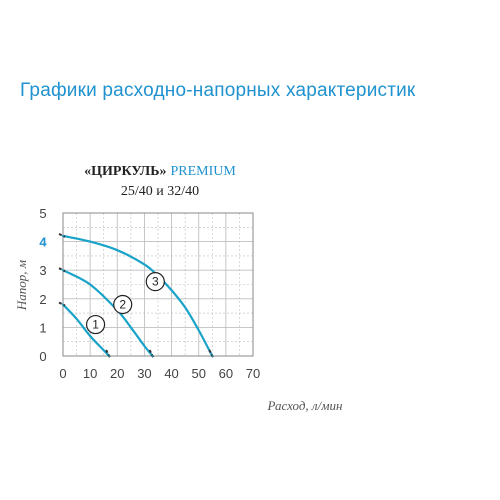  I want to click on y-tick-label: 0, so click(42, 356).